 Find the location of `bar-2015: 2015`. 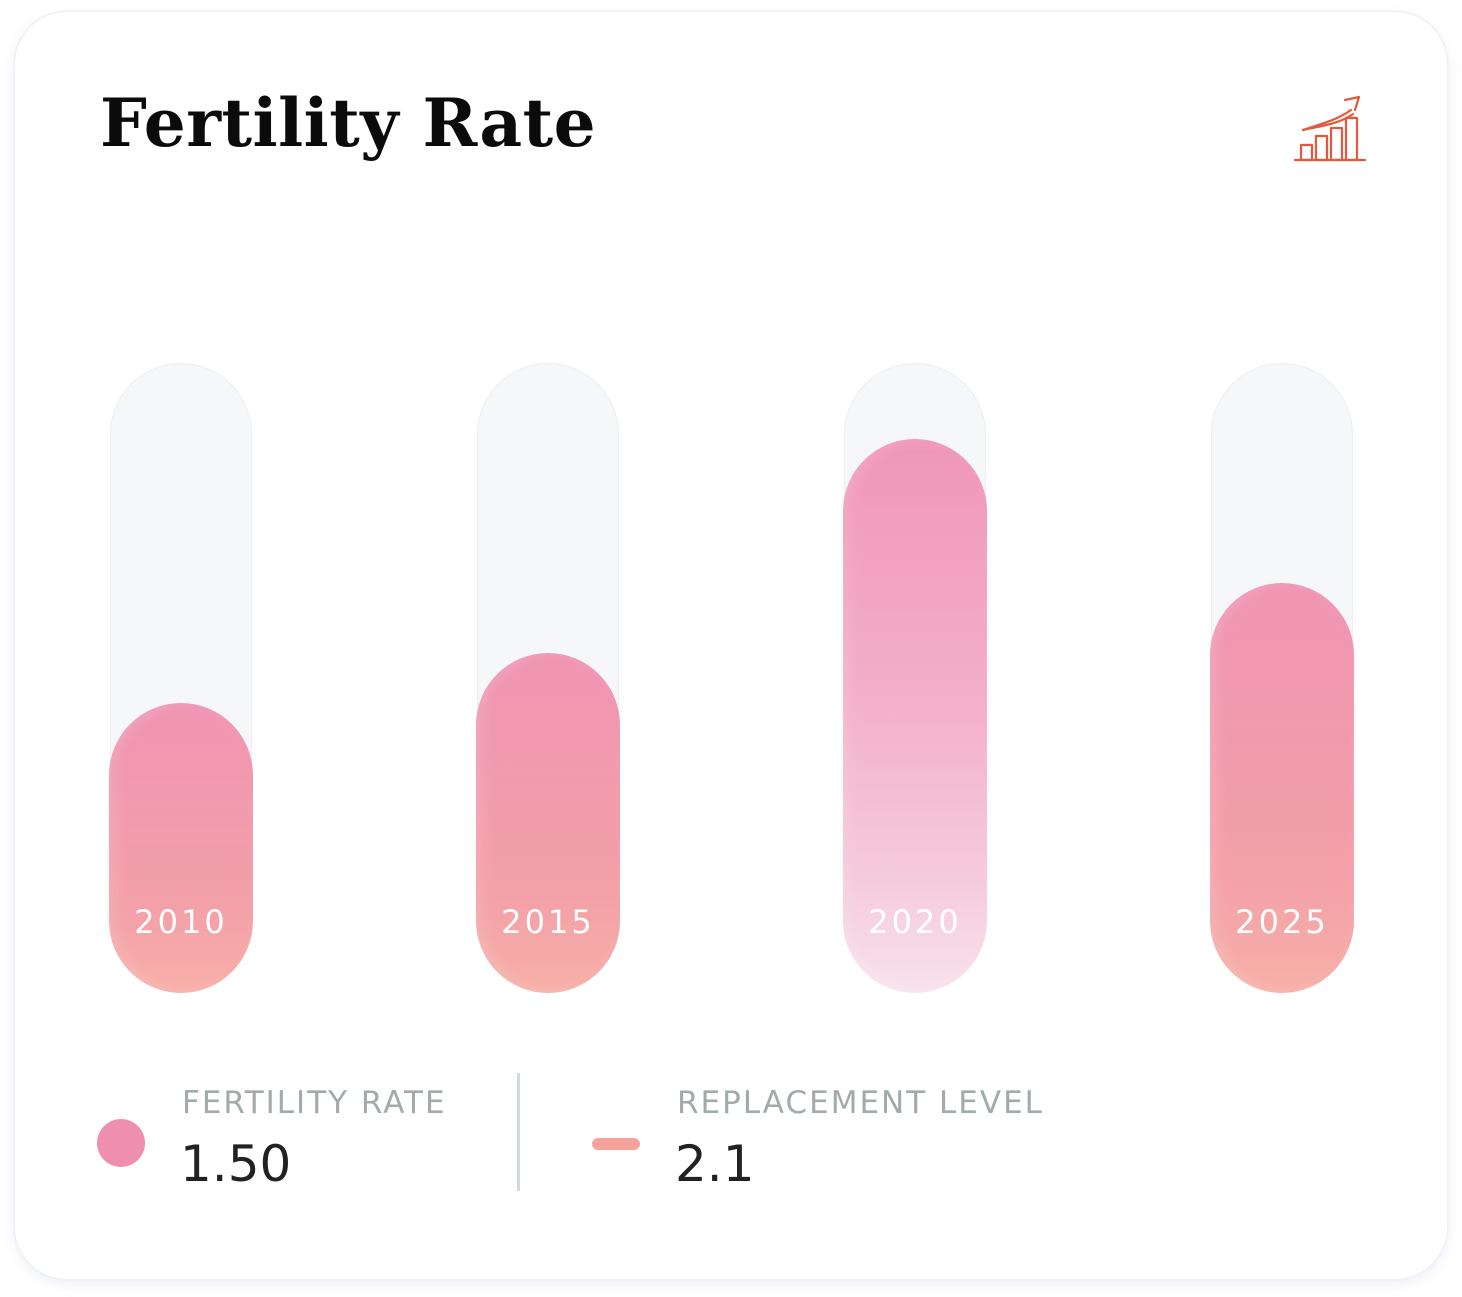

bar-2015: 2015 is located at coordinates (548, 823).